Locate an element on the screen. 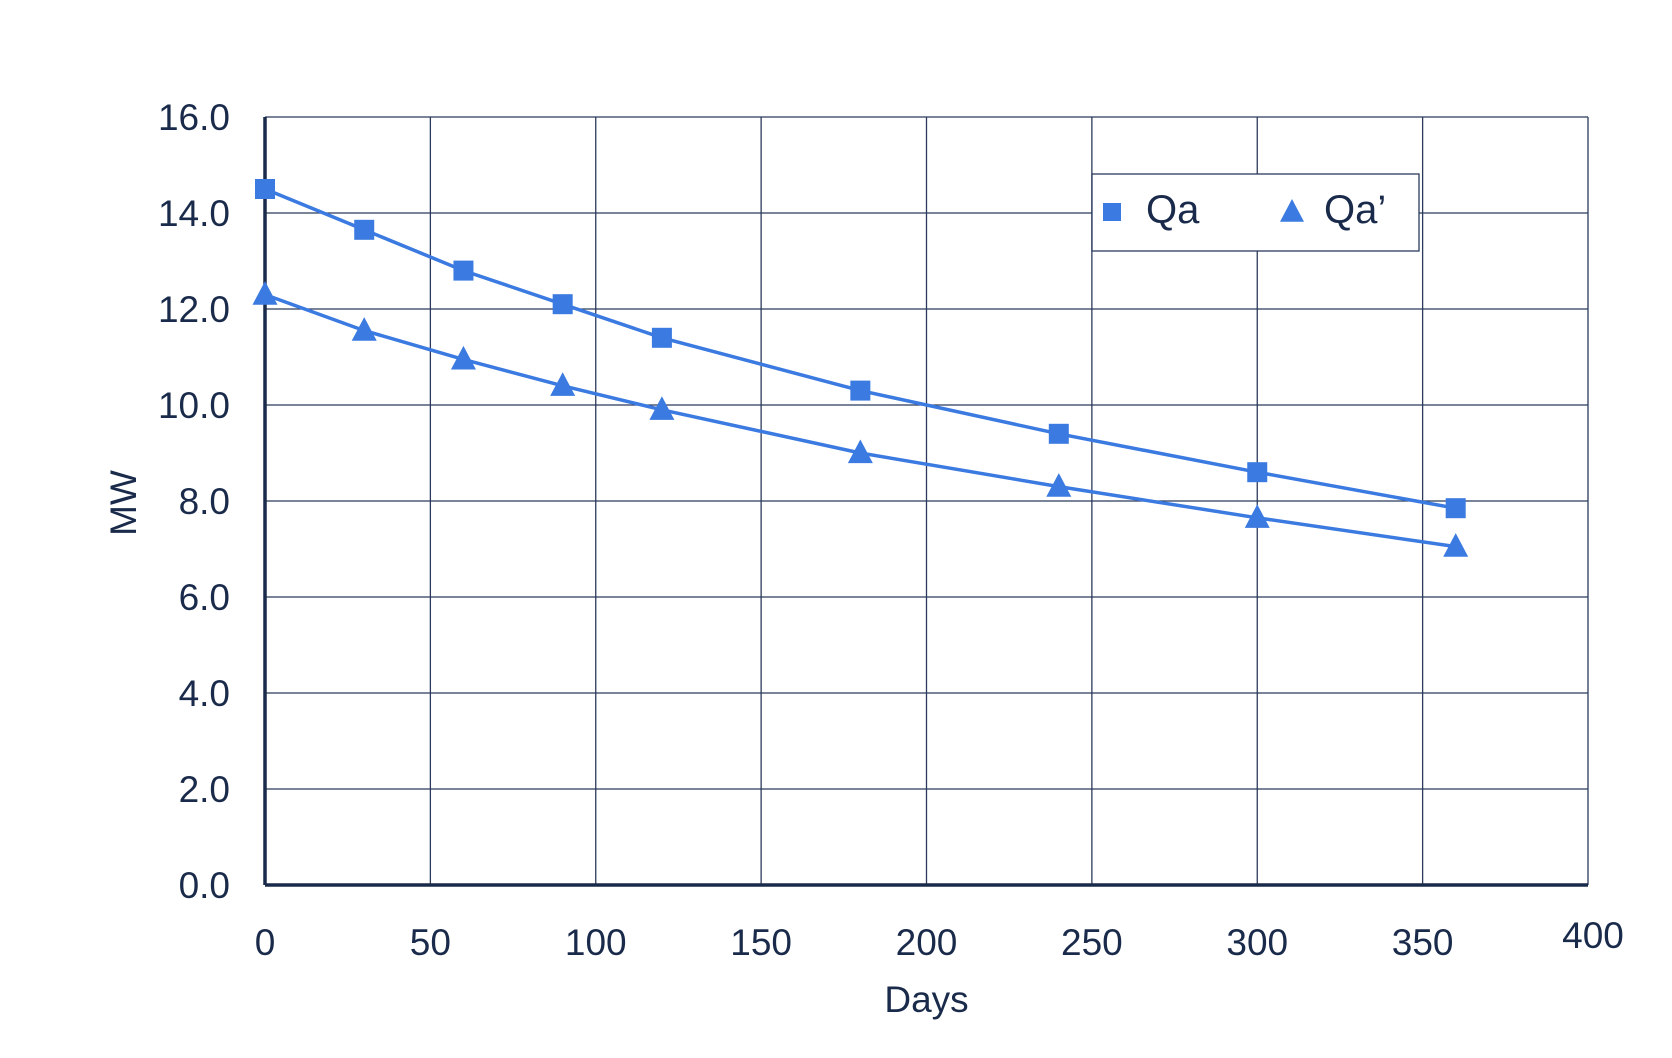 The height and width of the screenshot is (1058, 1672). x-tick-label: 350 is located at coordinates (1423, 942).